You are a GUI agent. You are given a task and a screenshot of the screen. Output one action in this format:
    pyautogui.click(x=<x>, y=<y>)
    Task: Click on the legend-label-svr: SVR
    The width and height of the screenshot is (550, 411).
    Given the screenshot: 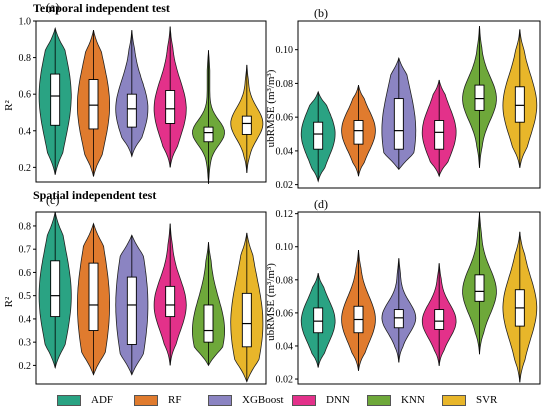 What is the action you would take?
    pyautogui.click(x=487, y=400)
    